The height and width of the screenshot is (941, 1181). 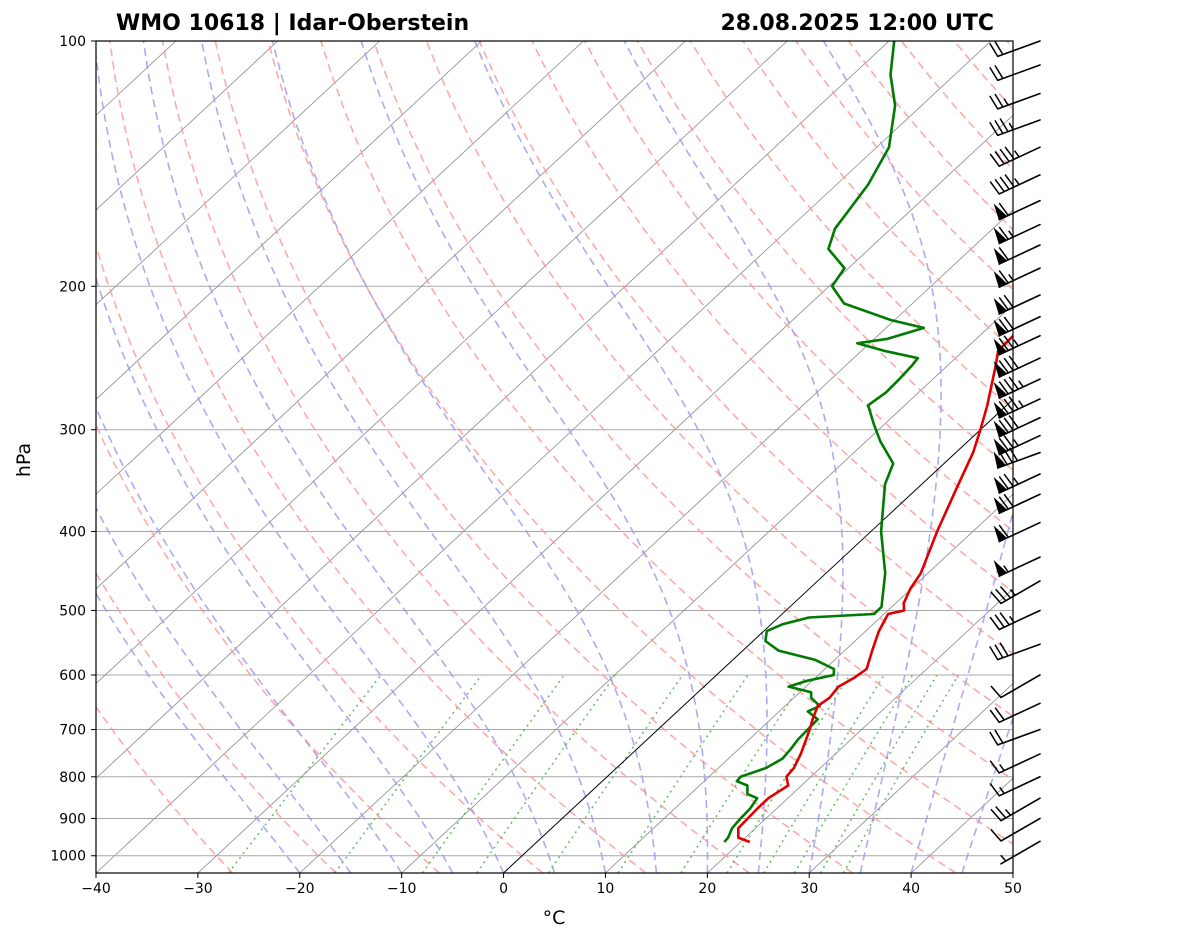 I want to click on x-tick-label: 40, so click(x=911, y=889).